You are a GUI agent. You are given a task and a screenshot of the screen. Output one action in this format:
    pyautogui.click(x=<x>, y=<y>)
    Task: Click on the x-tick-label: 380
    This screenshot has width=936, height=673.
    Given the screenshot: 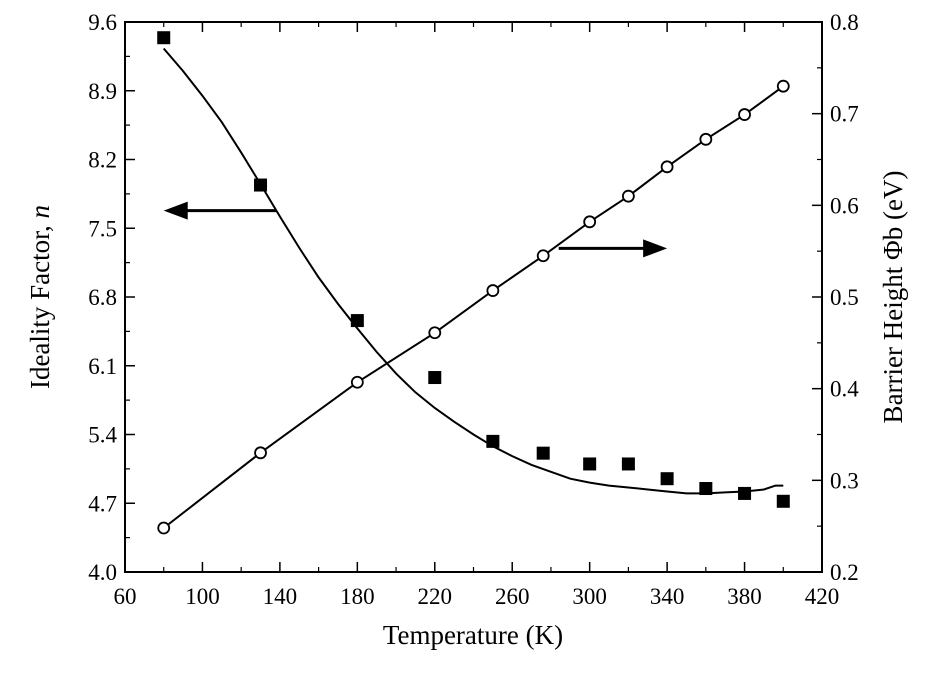 What is the action you would take?
    pyautogui.click(x=744, y=596)
    